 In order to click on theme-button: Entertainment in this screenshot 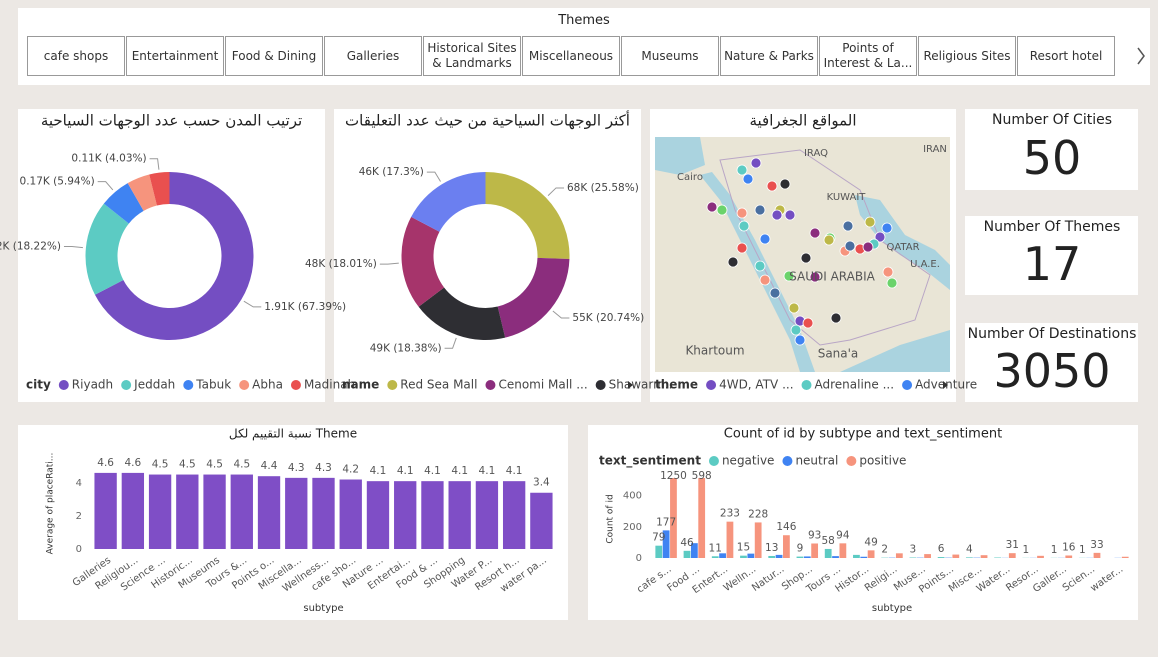, I will do `click(175, 56)`.